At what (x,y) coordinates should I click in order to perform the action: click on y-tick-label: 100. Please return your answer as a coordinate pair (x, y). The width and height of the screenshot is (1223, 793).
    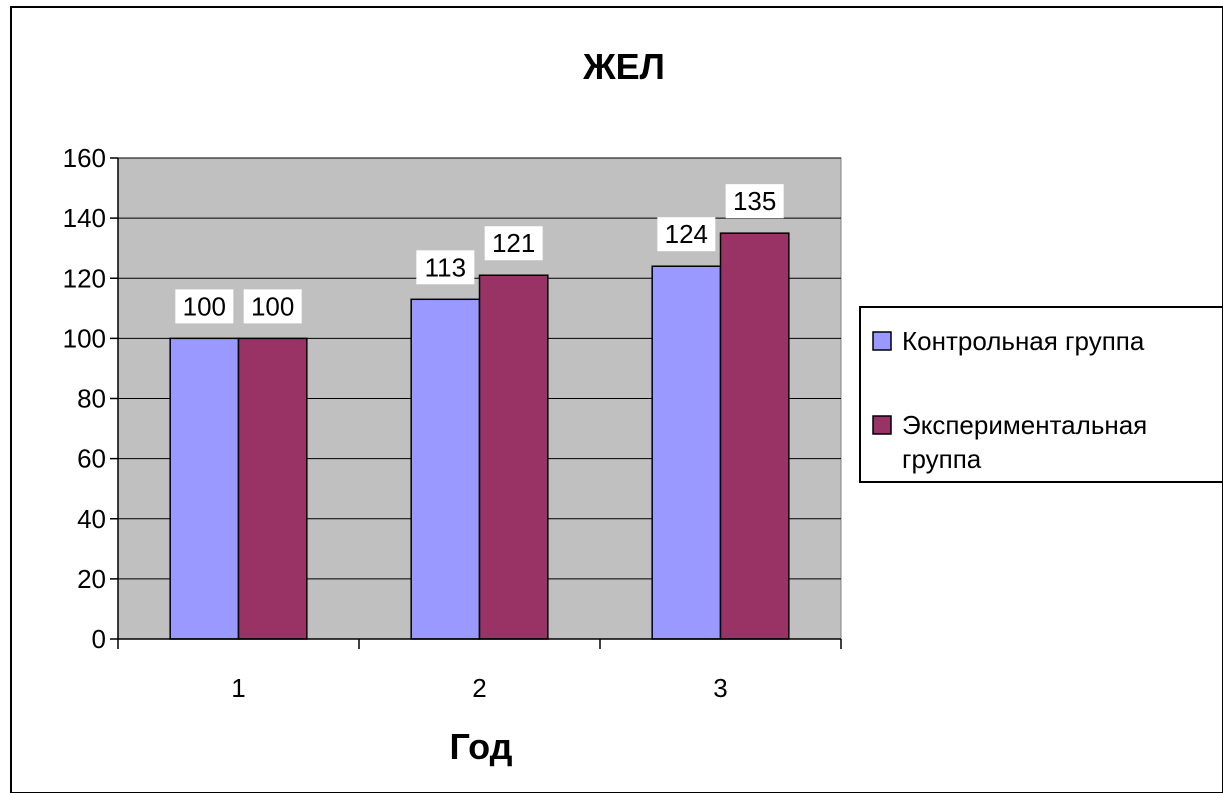
    Looking at the image, I should click on (84, 338).